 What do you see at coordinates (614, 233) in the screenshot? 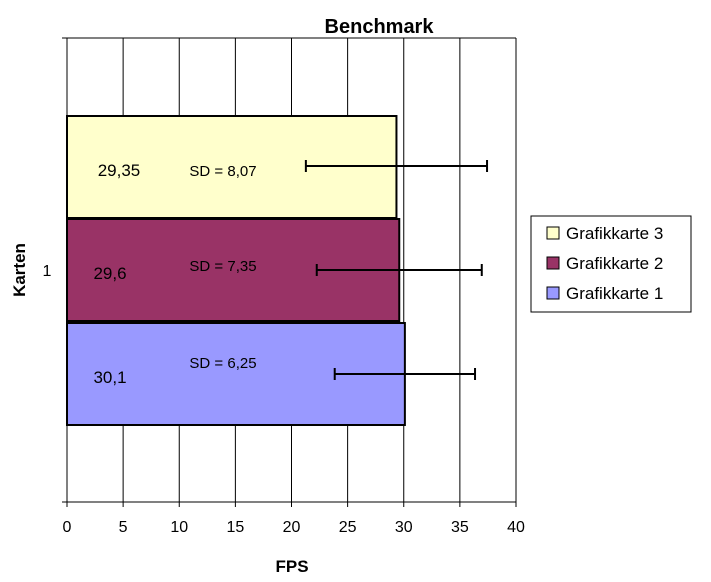
I see `legend-label: Grafikkarte 3` at bounding box center [614, 233].